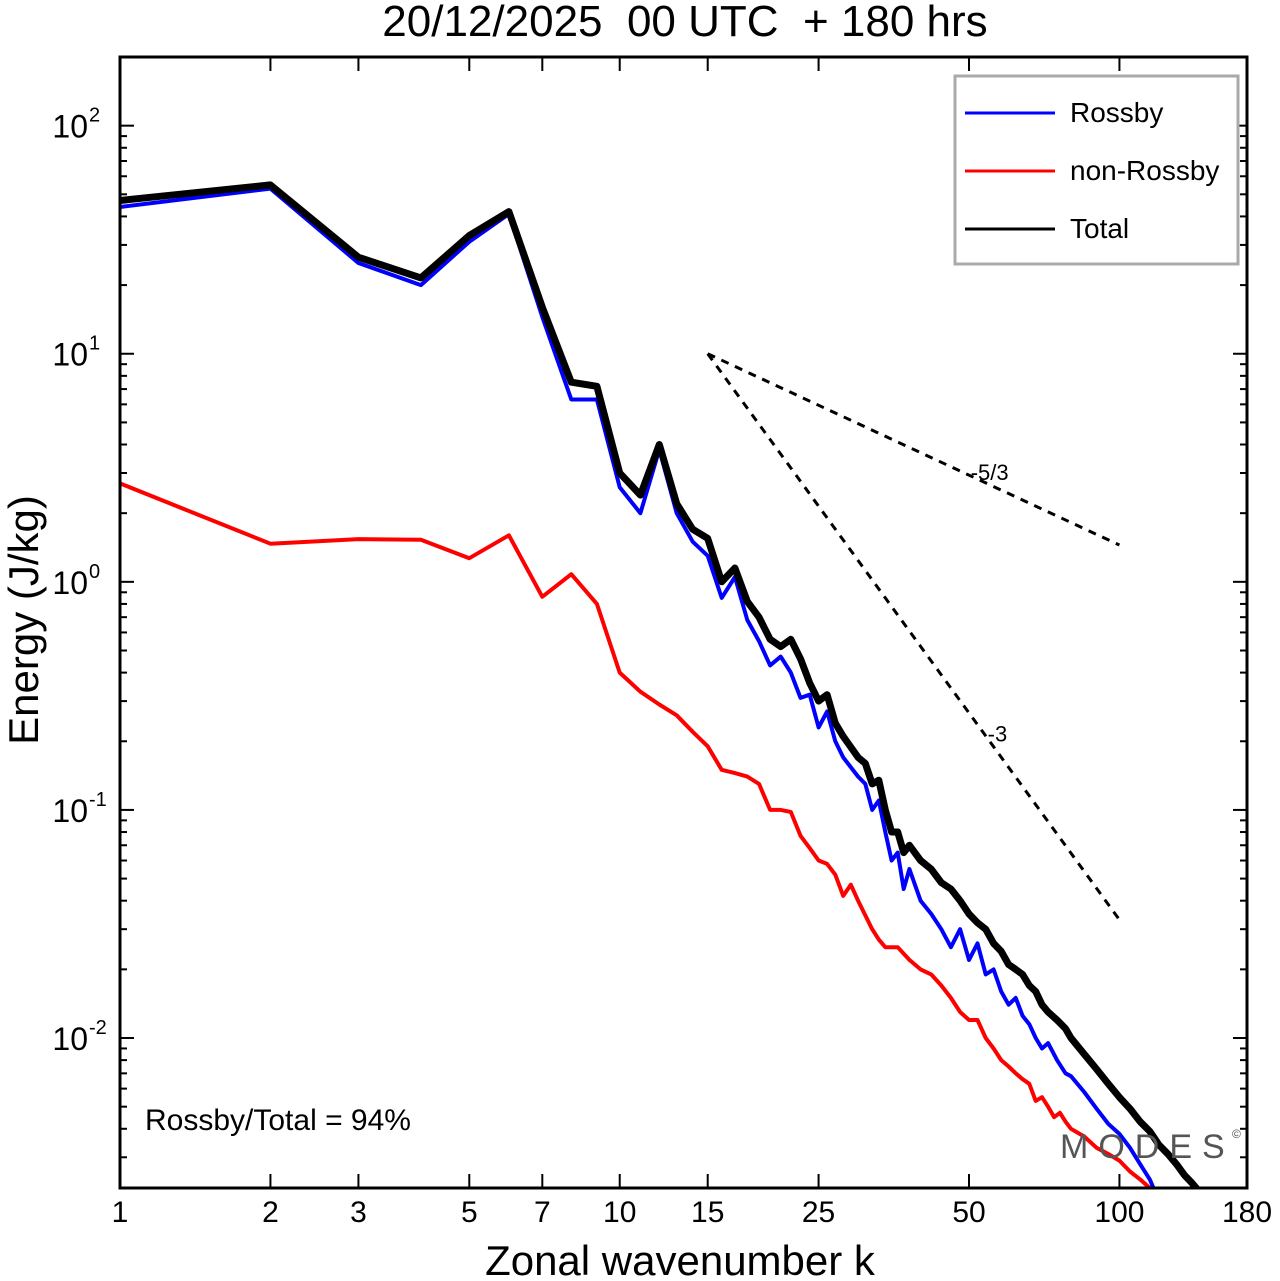 This screenshot has height=1281, width=1280. I want to click on y-tick-label: 10 -1, so click(79, 809).